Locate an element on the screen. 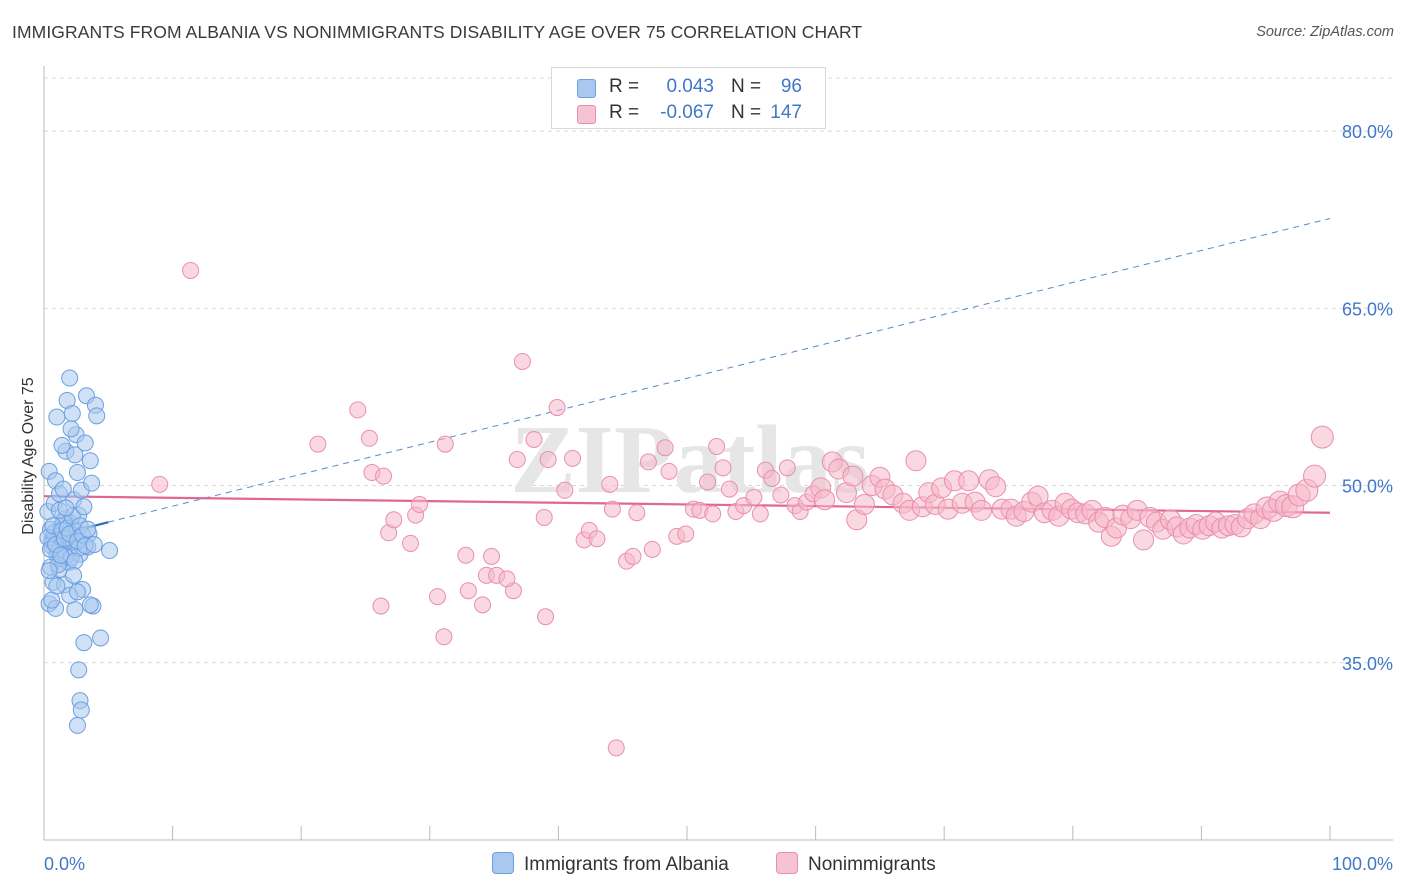 The width and height of the screenshot is (1406, 892). legend-item-nonimmigrants: Nonimmigrants is located at coordinates (856, 864).